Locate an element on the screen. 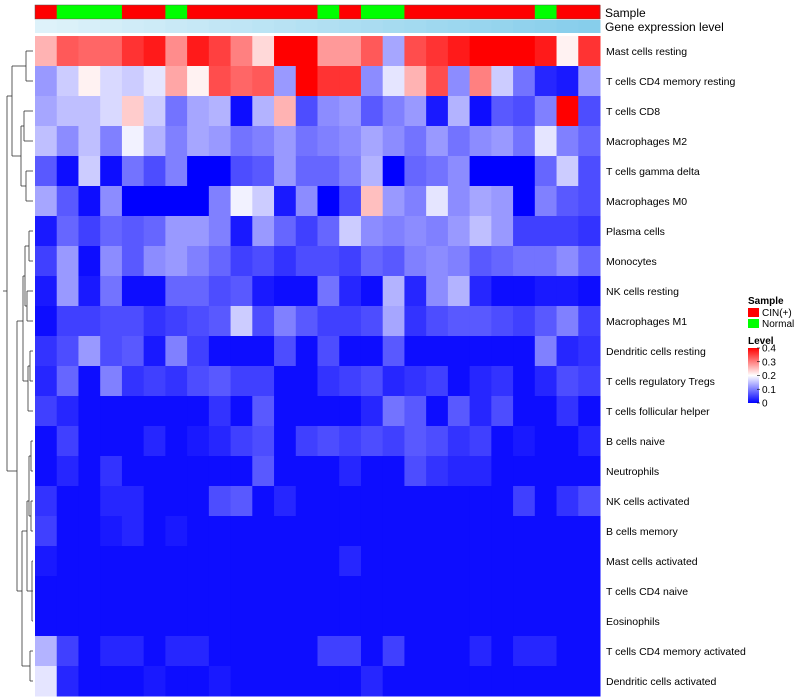 Image resolution: width=800 pixels, height=700 pixels. row-dendrogram is located at coordinates (18, 366).